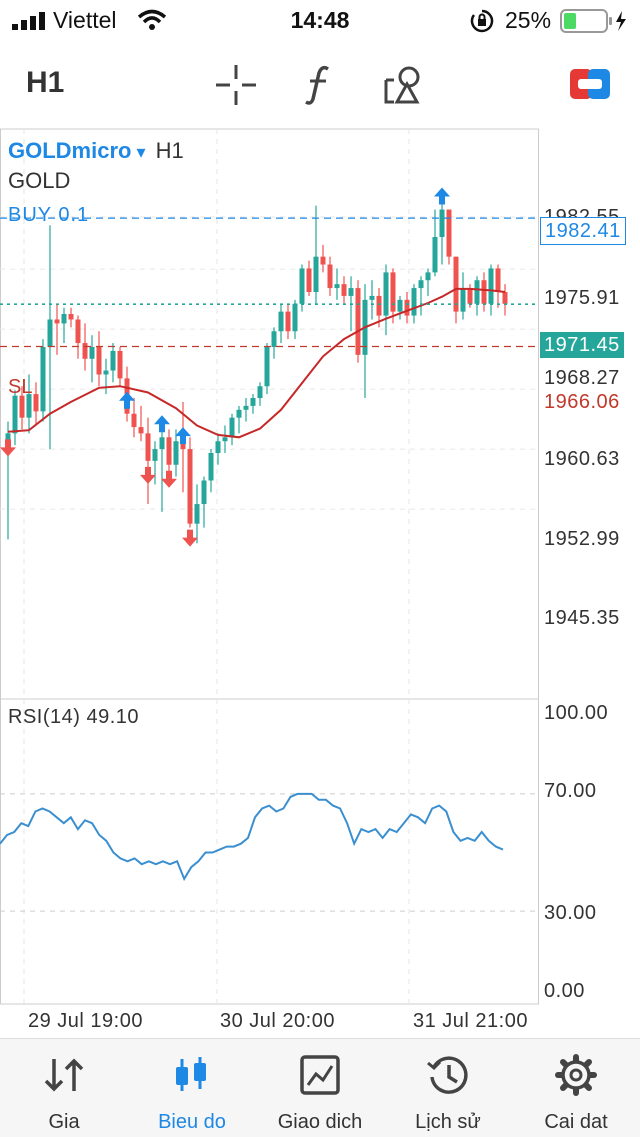  Describe the element at coordinates (39, 180) in the screenshot. I see `symbol-description: GOLD` at that location.